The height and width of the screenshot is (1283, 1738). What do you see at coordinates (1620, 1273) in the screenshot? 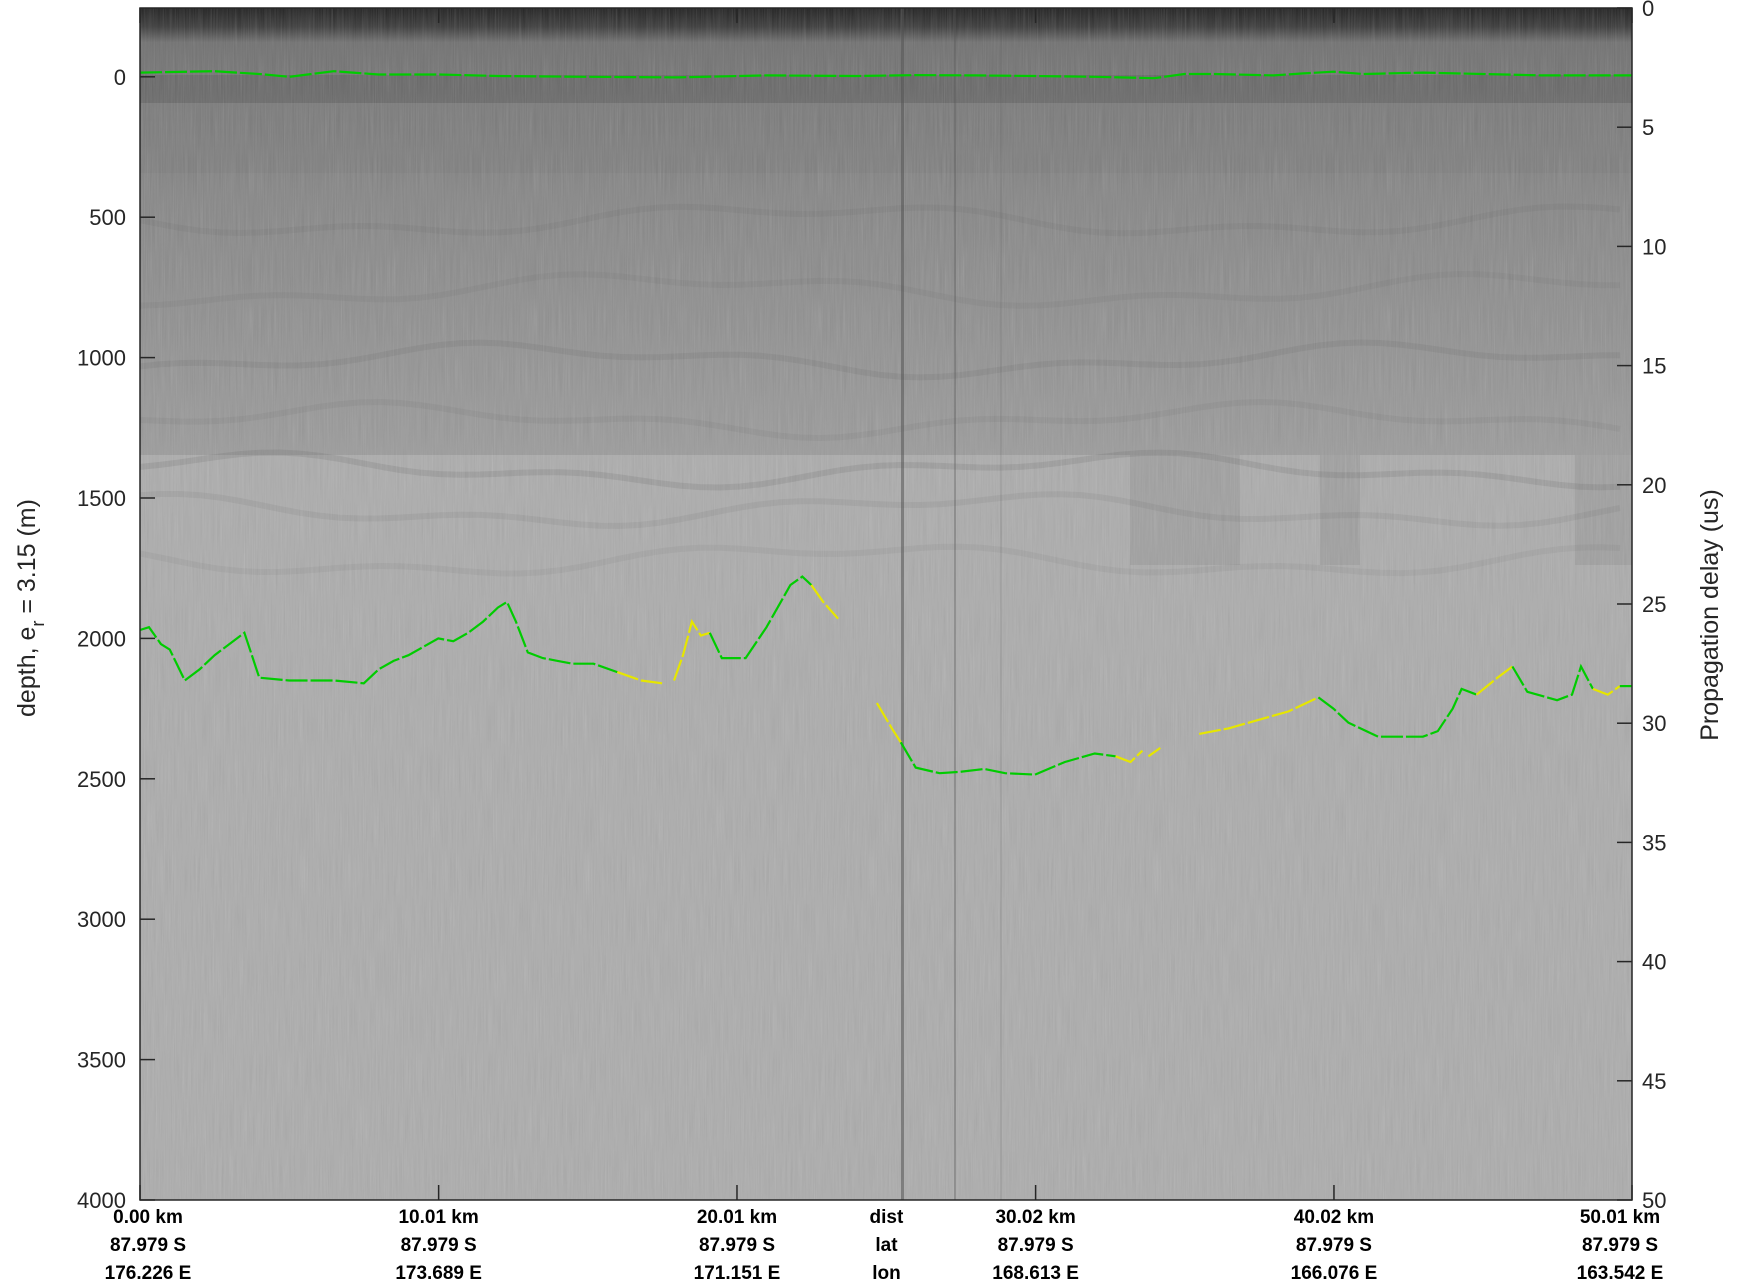
I see `lon-label: 163.542 E` at bounding box center [1620, 1273].